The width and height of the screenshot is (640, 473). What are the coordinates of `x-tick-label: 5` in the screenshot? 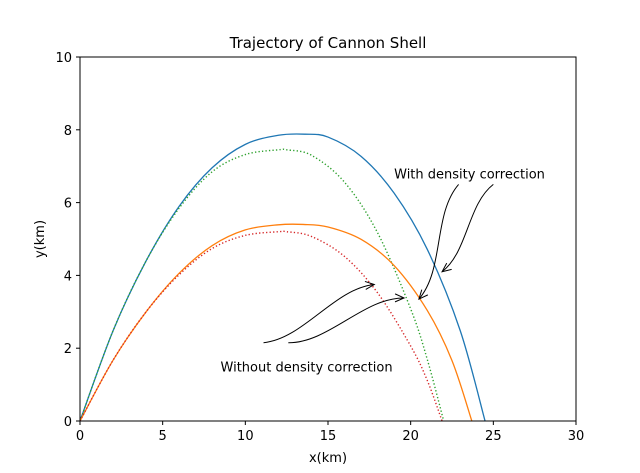 It's located at (163, 436).